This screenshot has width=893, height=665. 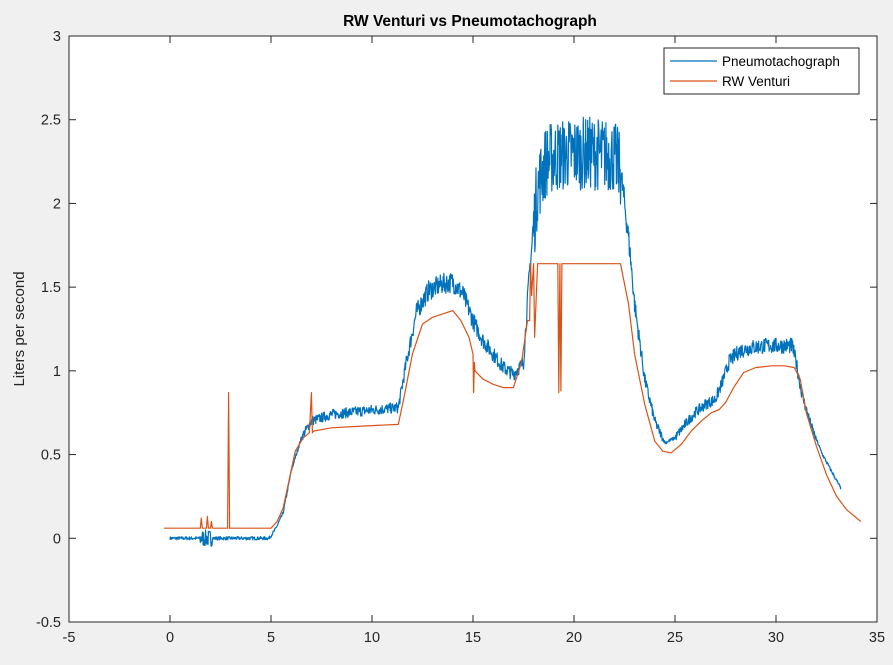 What do you see at coordinates (51, 121) in the screenshot?
I see `y-tick-label: 2.5` at bounding box center [51, 121].